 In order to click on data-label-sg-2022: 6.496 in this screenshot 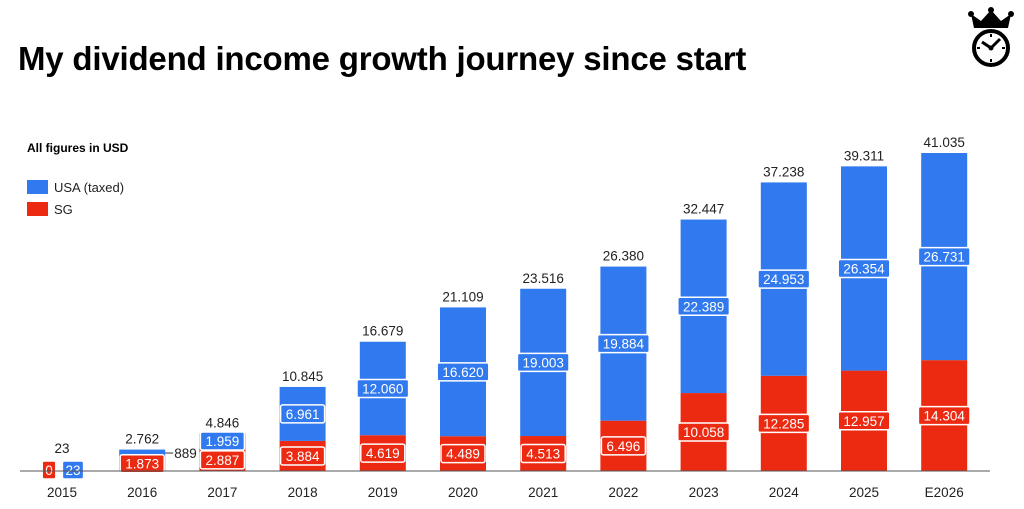, I will do `click(623, 446)`.